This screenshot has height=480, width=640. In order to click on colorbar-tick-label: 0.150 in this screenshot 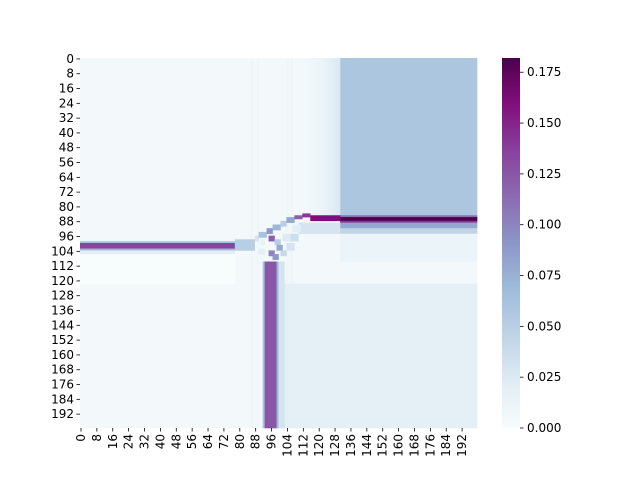, I will do `click(544, 123)`.